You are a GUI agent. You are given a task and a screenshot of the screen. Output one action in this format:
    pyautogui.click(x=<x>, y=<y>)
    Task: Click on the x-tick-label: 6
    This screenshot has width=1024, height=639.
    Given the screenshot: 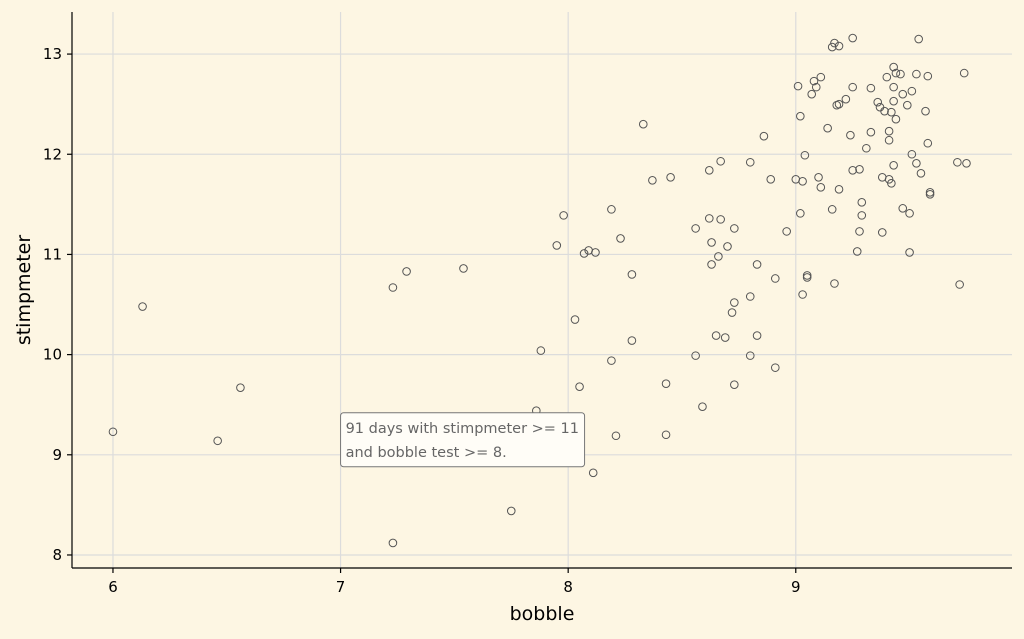 What is the action you would take?
    pyautogui.click(x=113, y=587)
    